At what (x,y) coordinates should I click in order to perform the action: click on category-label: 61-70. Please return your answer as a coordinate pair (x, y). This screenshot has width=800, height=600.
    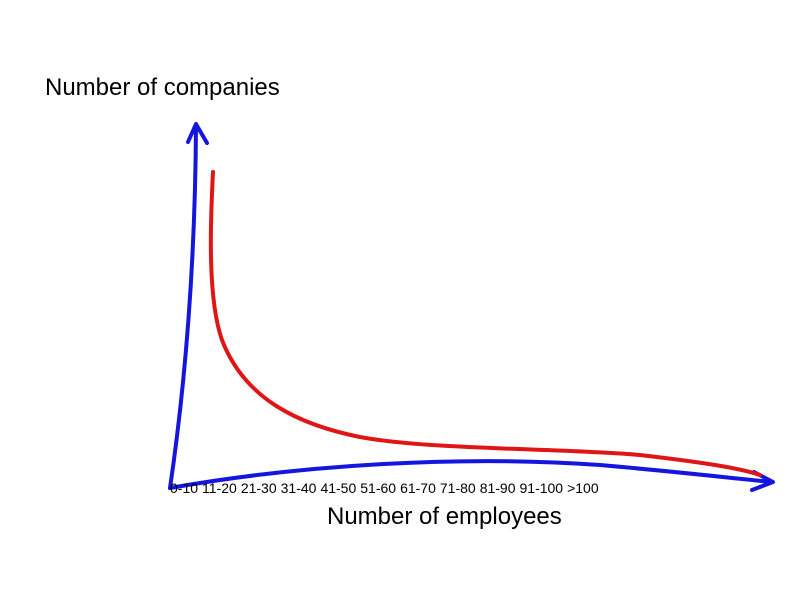
    Looking at the image, I should click on (418, 488).